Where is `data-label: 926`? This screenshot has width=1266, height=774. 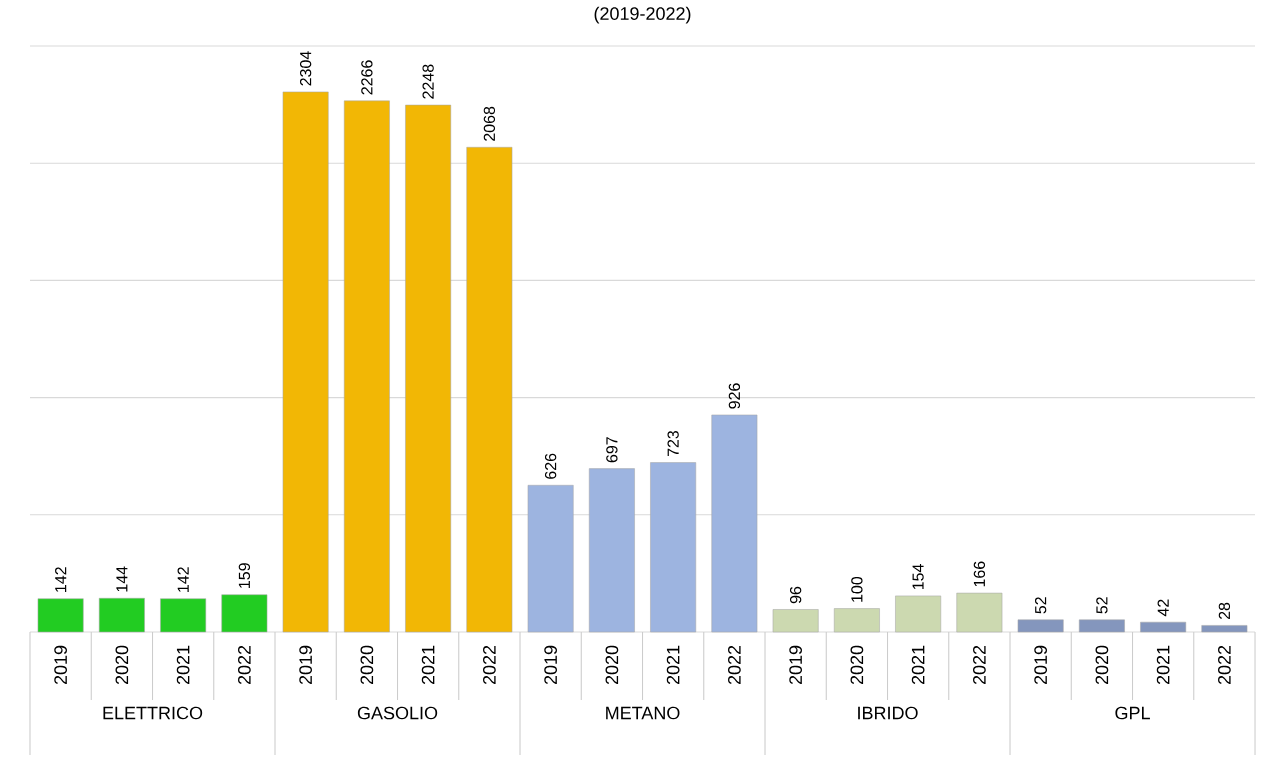
data-label: 926 is located at coordinates (734, 396).